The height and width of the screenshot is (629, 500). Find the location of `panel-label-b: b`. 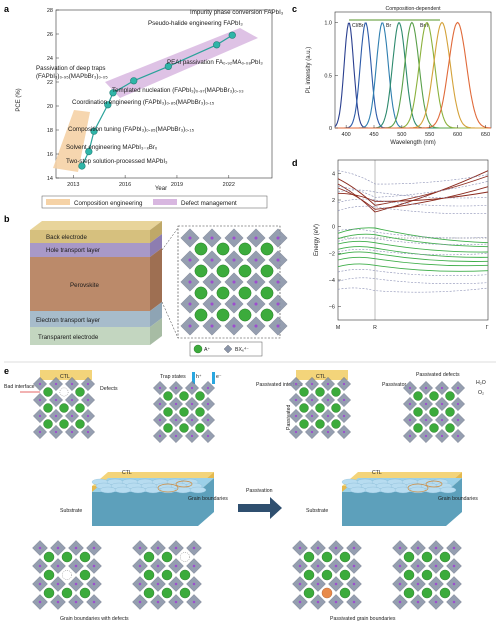

panel-label-b: b is located at coordinates (7, 219).